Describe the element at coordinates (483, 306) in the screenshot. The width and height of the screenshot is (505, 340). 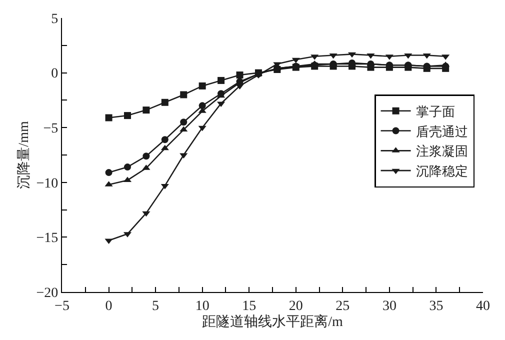
I see `x-tick-label: 40` at that location.